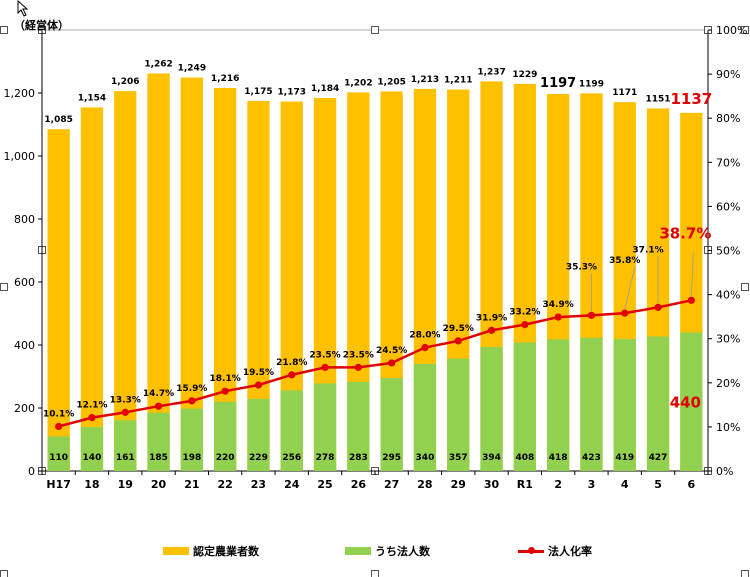 This screenshot has width=750, height=577. I want to click on label-rate: 31.9%, so click(491, 318).